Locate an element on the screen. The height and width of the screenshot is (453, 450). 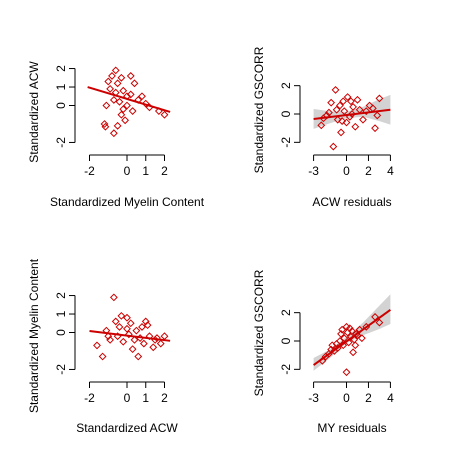
panel-2-ylabel: Standardized GSCORR is located at coordinates (259, 109).